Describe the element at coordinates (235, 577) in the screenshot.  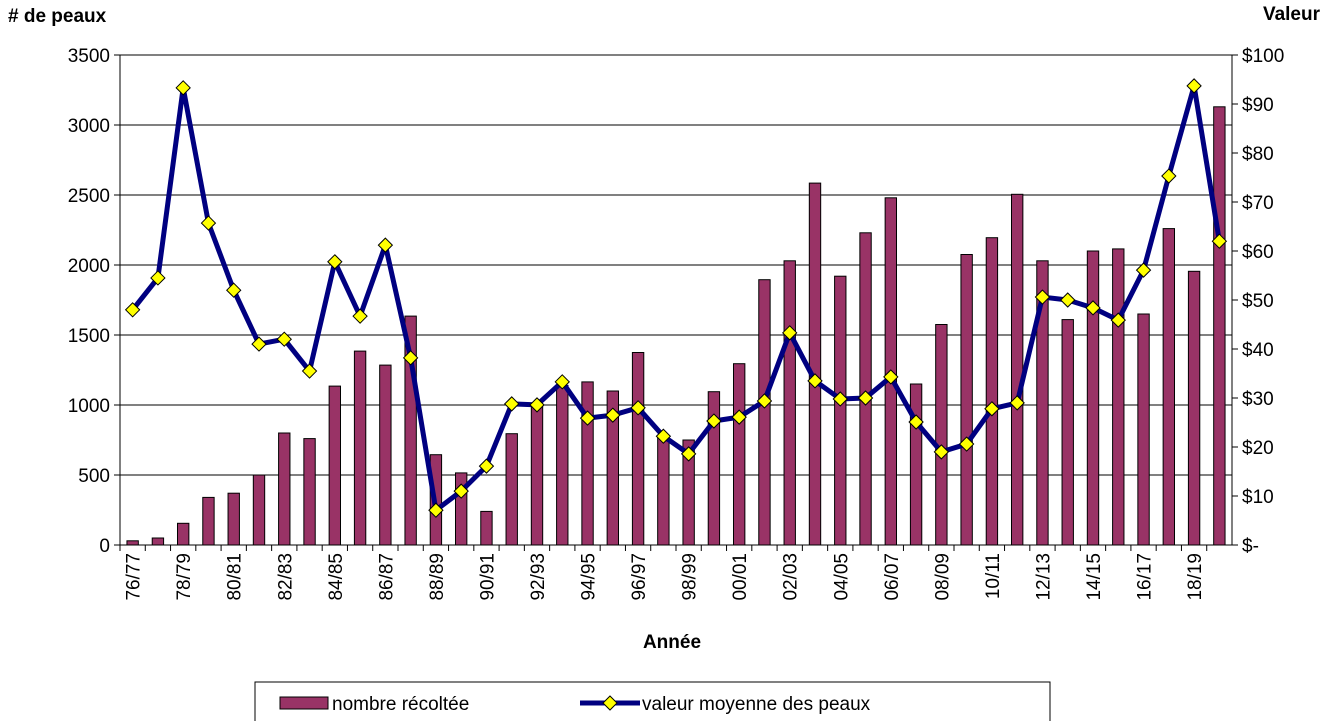
I see `x-tick-label: 80/81` at that location.